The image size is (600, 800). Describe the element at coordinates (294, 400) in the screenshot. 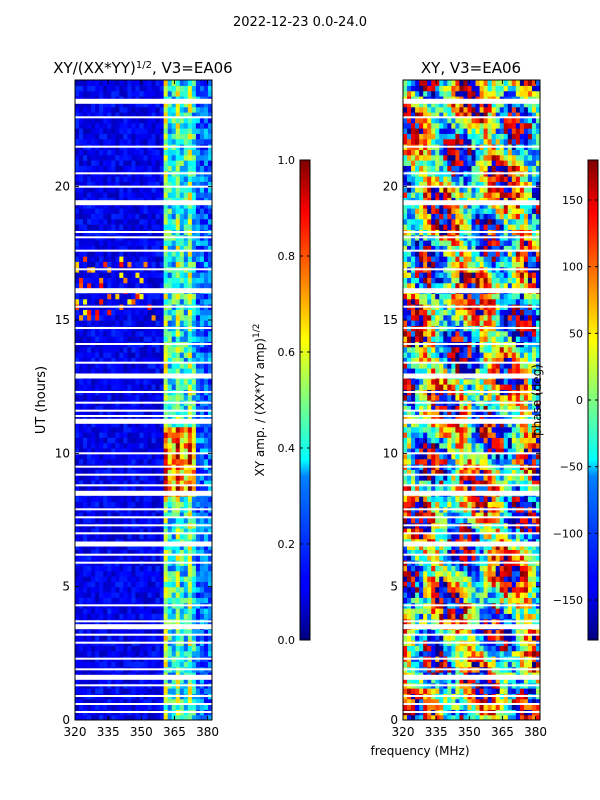

I see `amplitude-colorbar-ticks: 0.00.20.40.60.81.0` at that location.